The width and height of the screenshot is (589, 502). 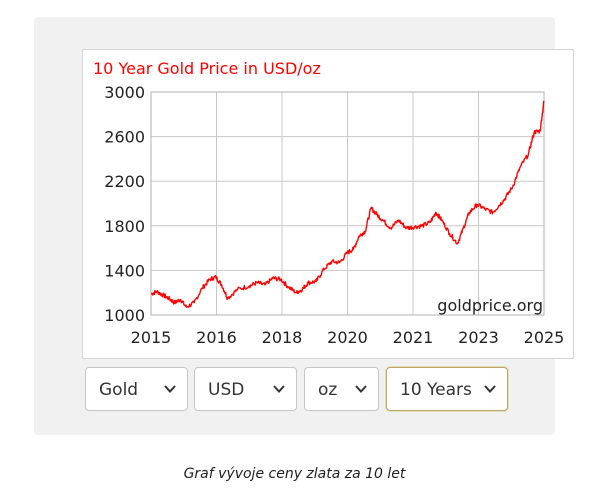 What do you see at coordinates (436, 390) in the screenshot?
I see `period-select-value: 10 Years` at bounding box center [436, 390].